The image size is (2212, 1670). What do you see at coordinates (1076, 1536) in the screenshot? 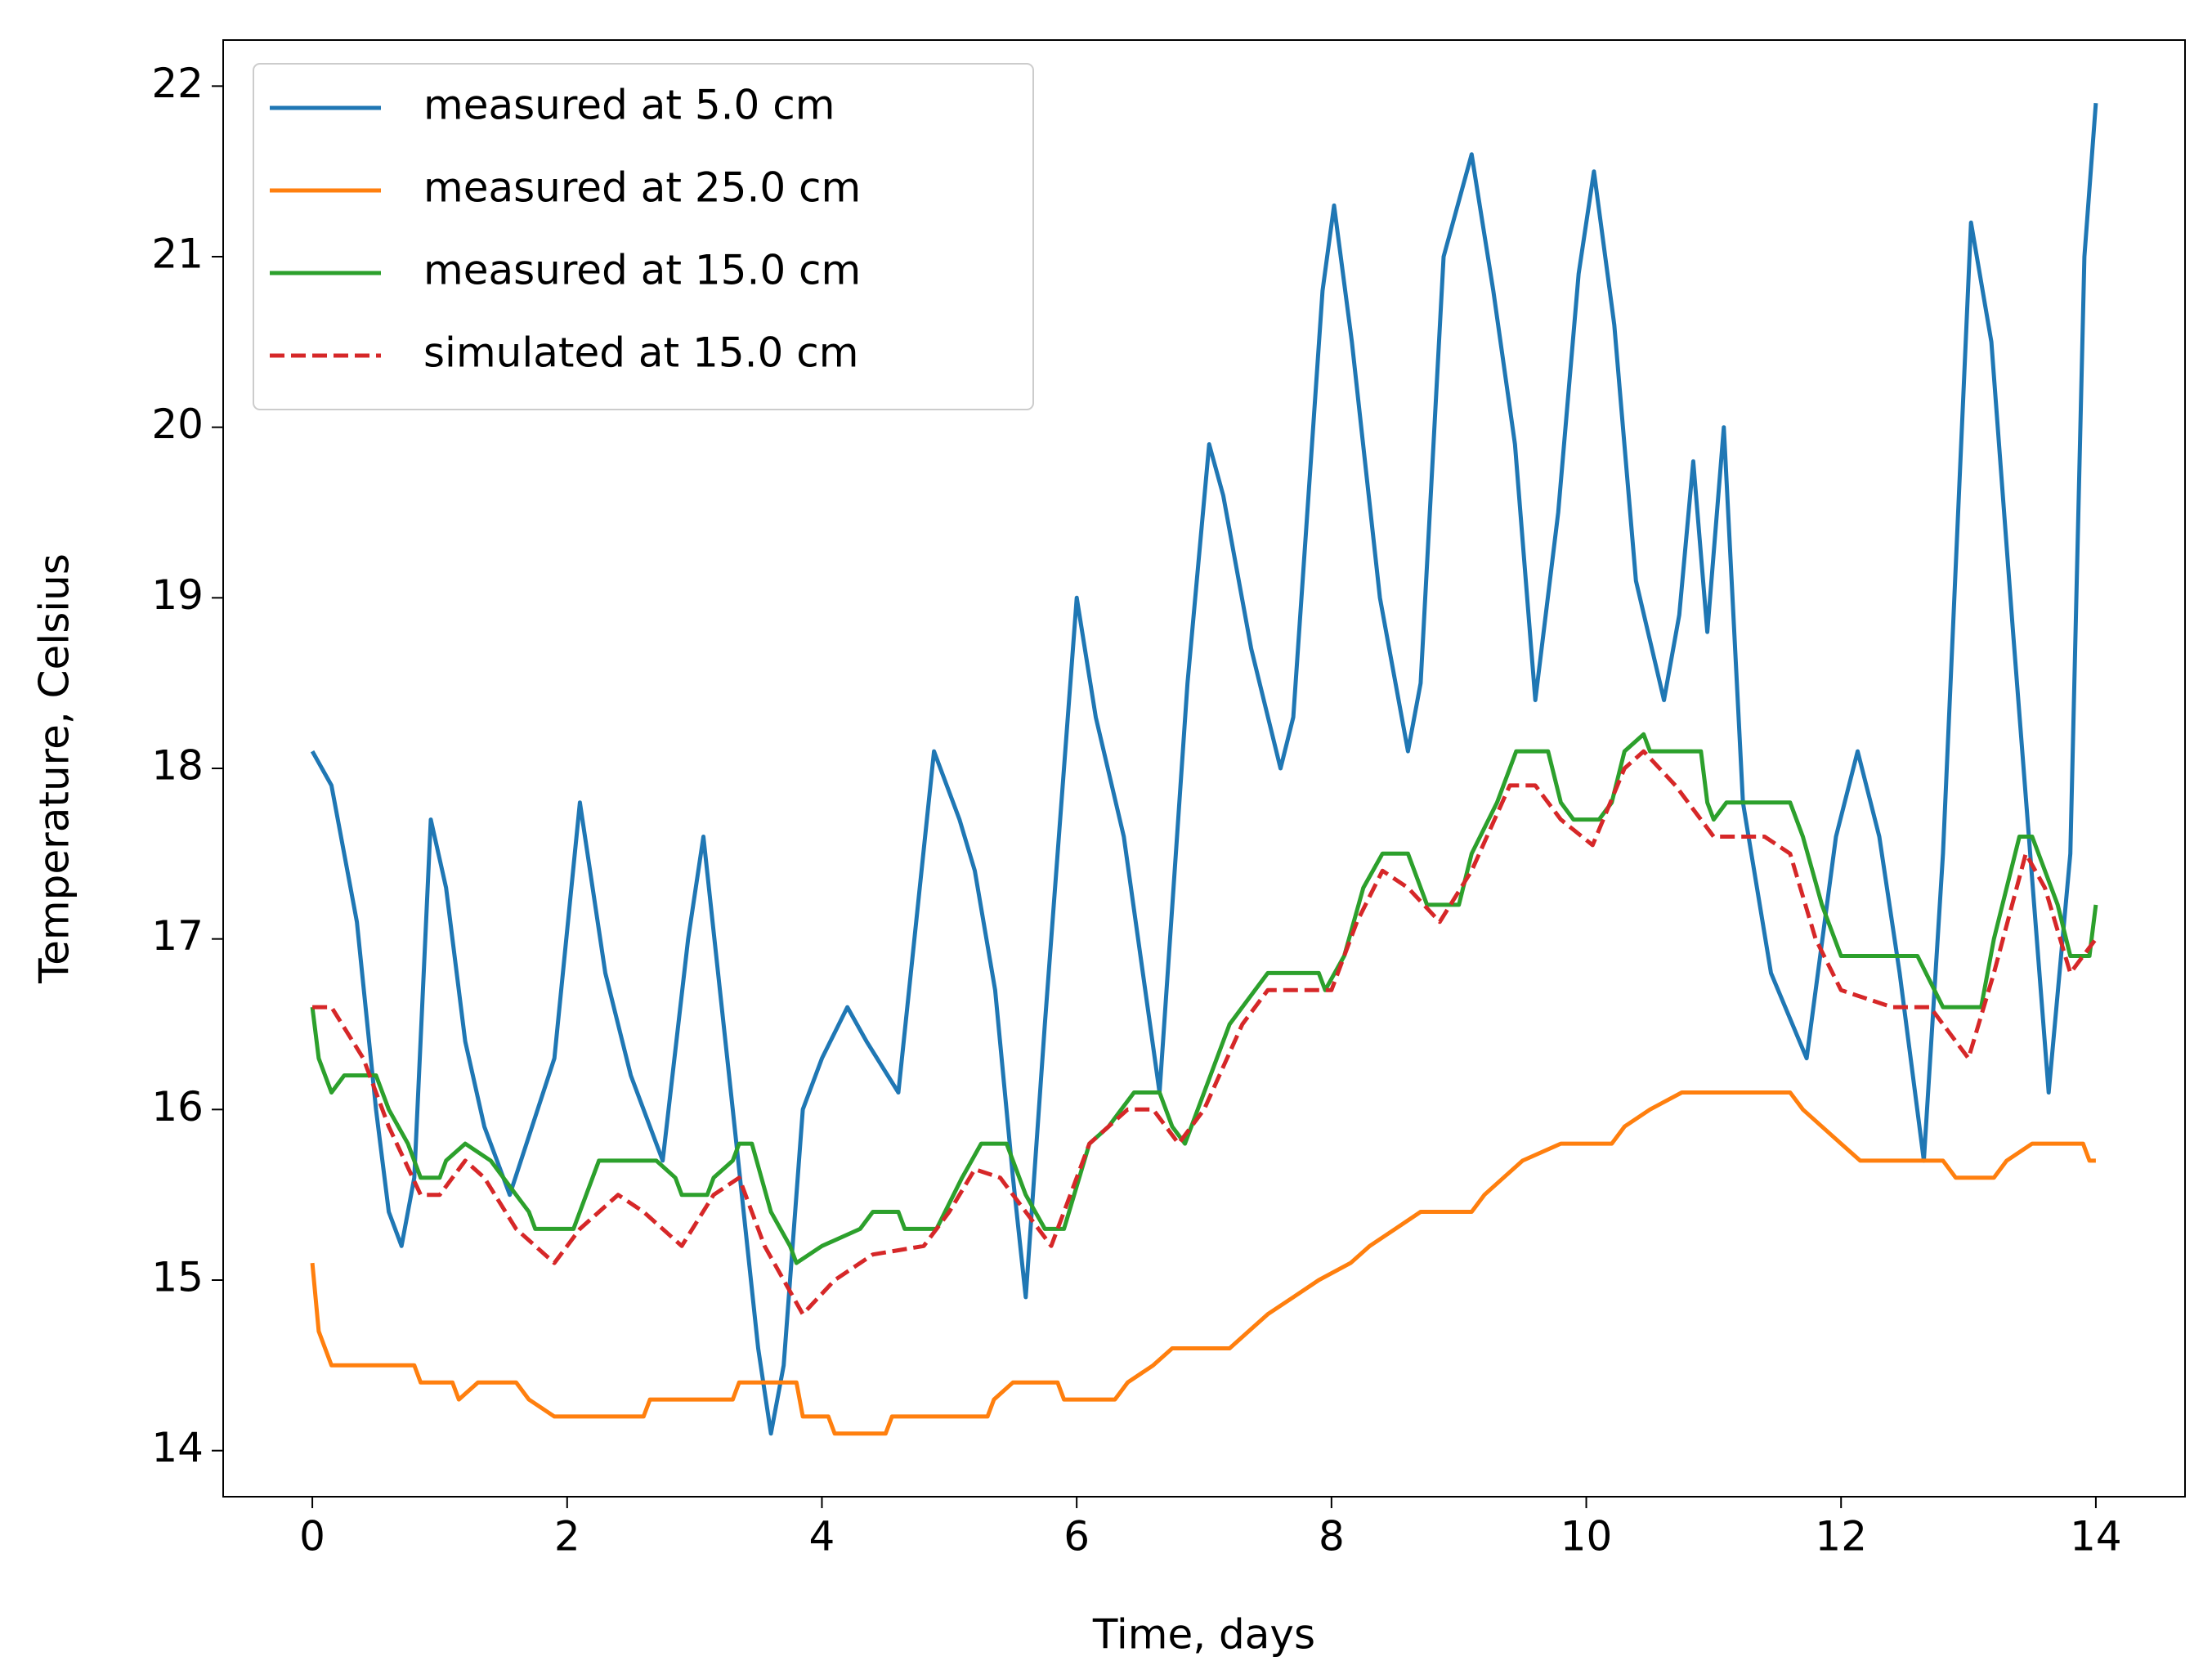
I see `x-tick-label: 6` at bounding box center [1076, 1536].